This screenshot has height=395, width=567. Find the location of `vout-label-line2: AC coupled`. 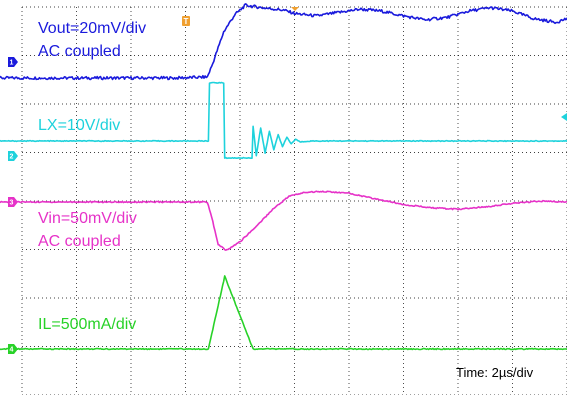

vout-label-line2: AC coupled is located at coordinates (79, 51).